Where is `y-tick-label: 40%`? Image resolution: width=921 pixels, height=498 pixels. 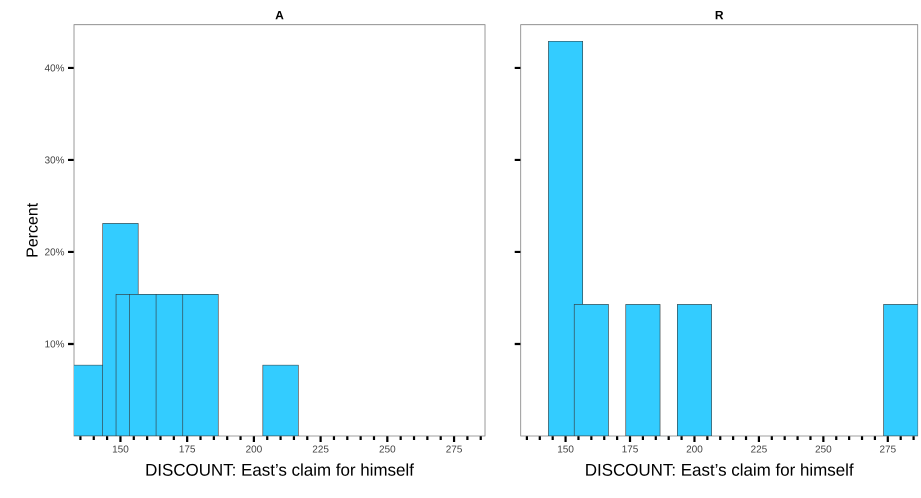 y-tick-label: 40% is located at coordinates (54, 68).